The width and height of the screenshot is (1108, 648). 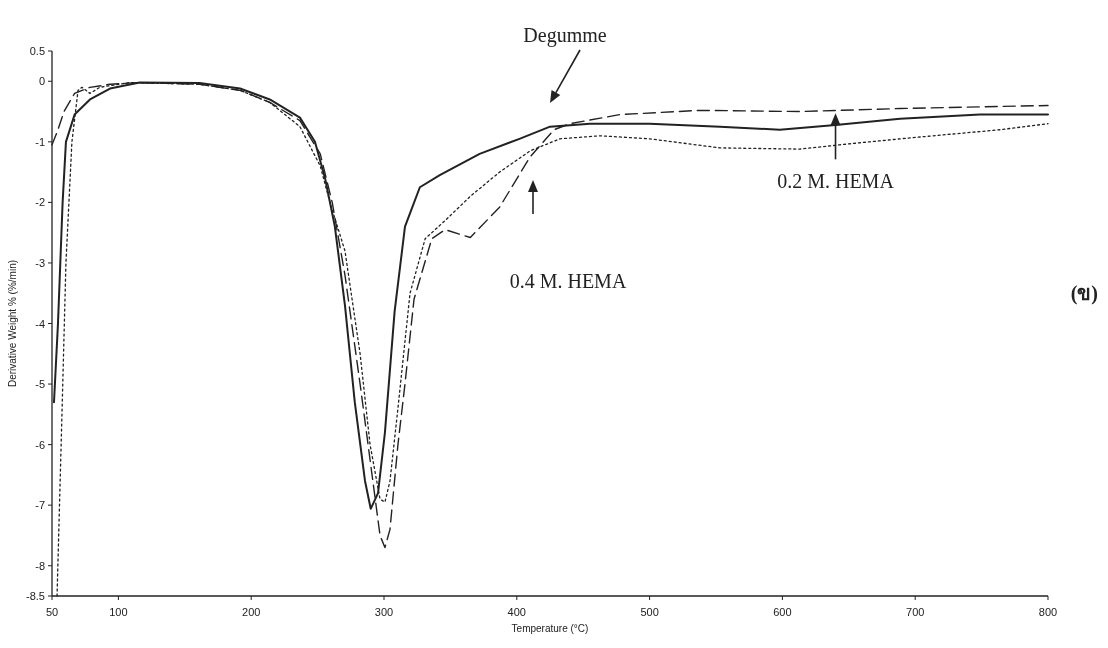 What do you see at coordinates (37, 51) in the screenshot?
I see `y-tick-label: 0.5` at bounding box center [37, 51].